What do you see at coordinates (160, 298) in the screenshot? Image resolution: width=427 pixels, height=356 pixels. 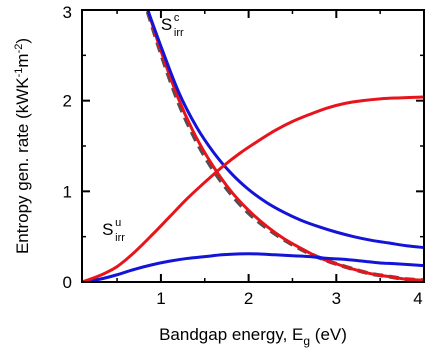 I see `x-tick-label-1: 1` at bounding box center [160, 298].